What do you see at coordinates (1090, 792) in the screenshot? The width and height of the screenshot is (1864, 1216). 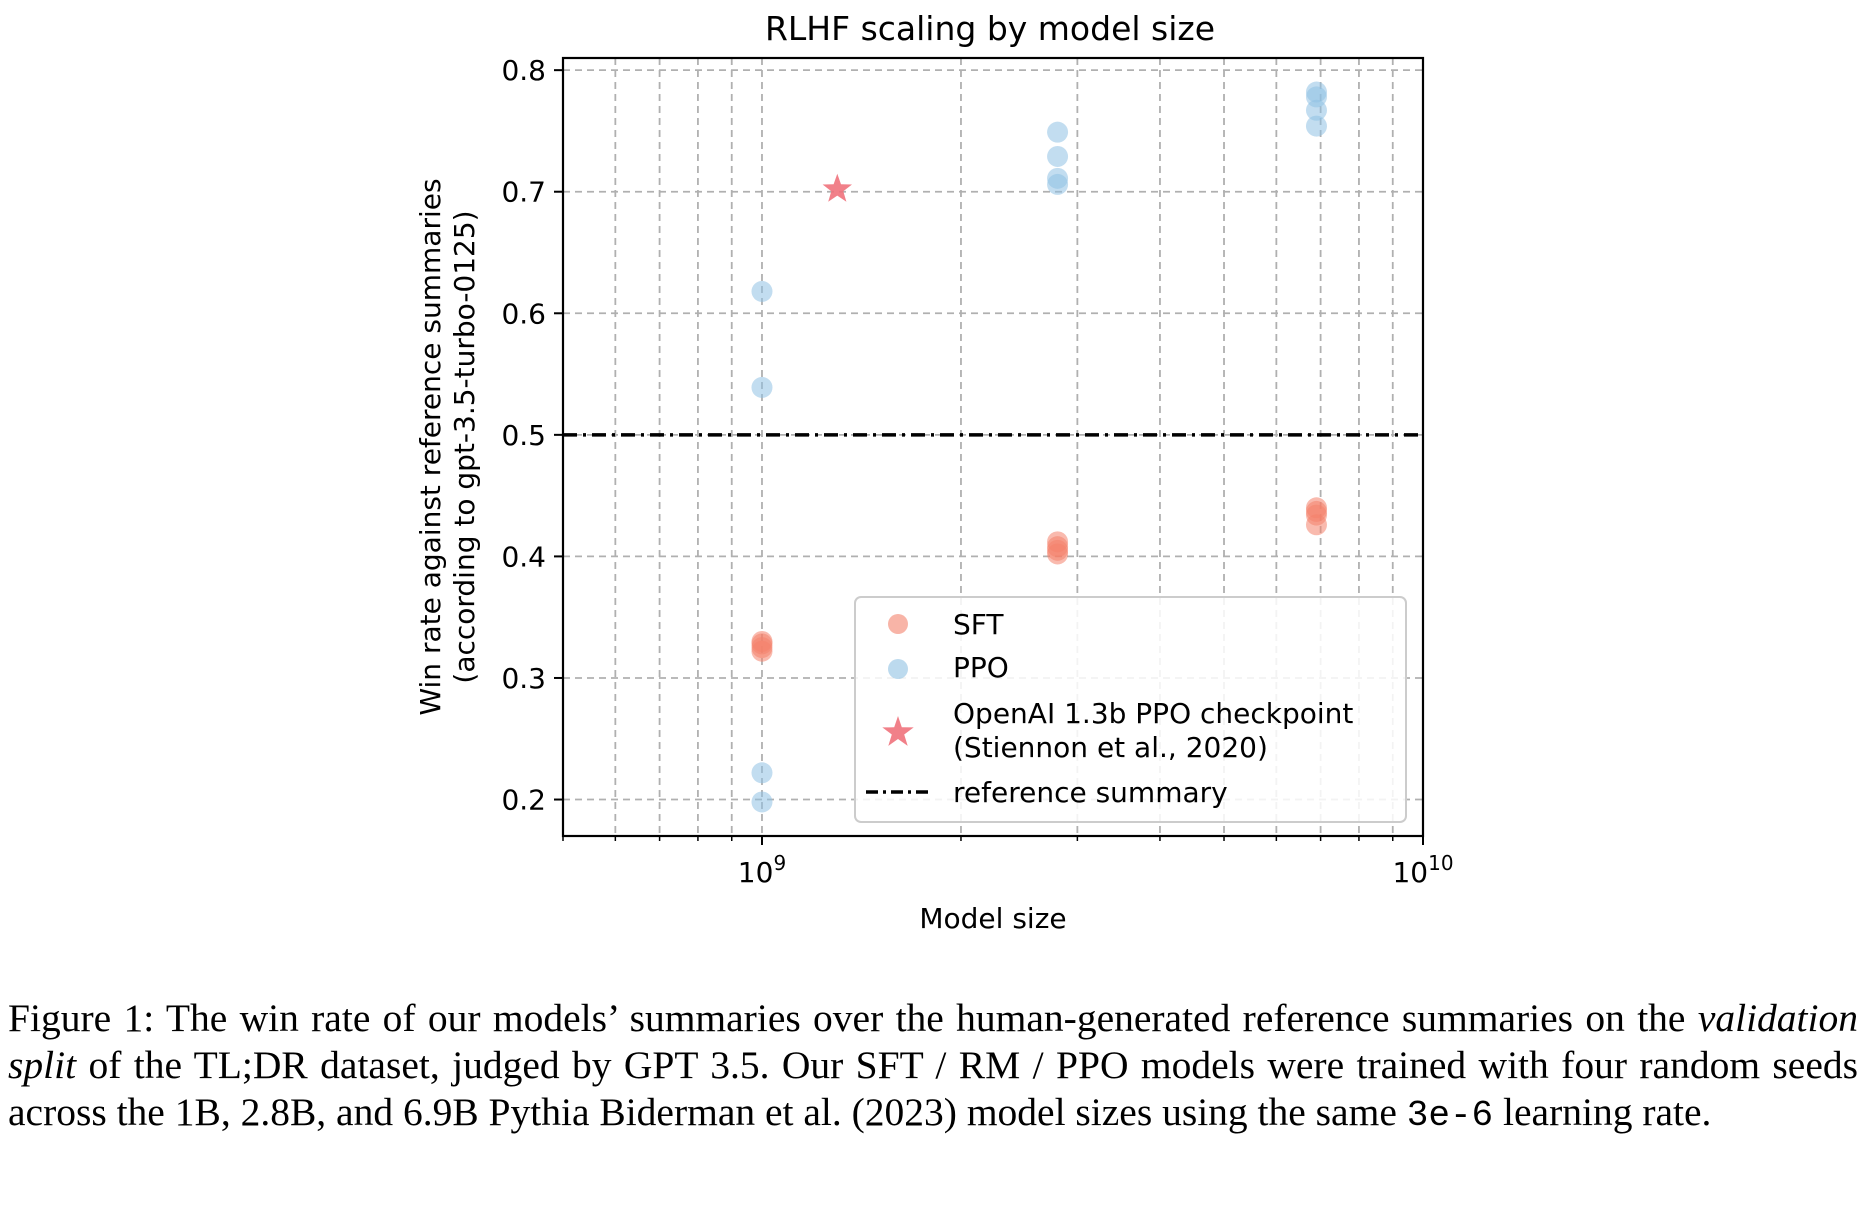 I see `legend-reference-label: reference summary` at bounding box center [1090, 792].